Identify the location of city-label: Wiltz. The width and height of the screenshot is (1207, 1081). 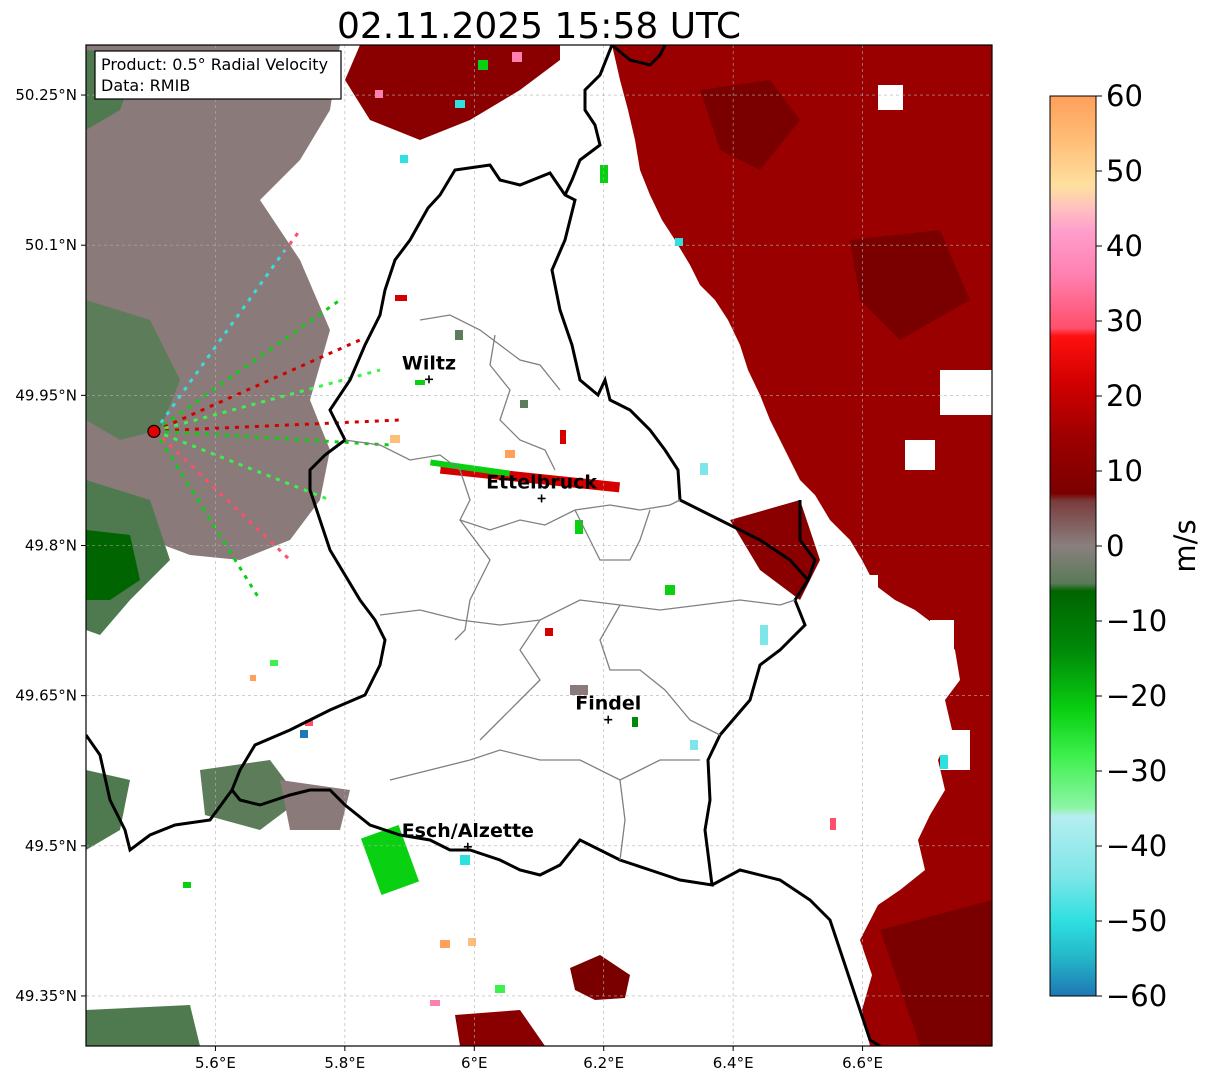
(429, 363).